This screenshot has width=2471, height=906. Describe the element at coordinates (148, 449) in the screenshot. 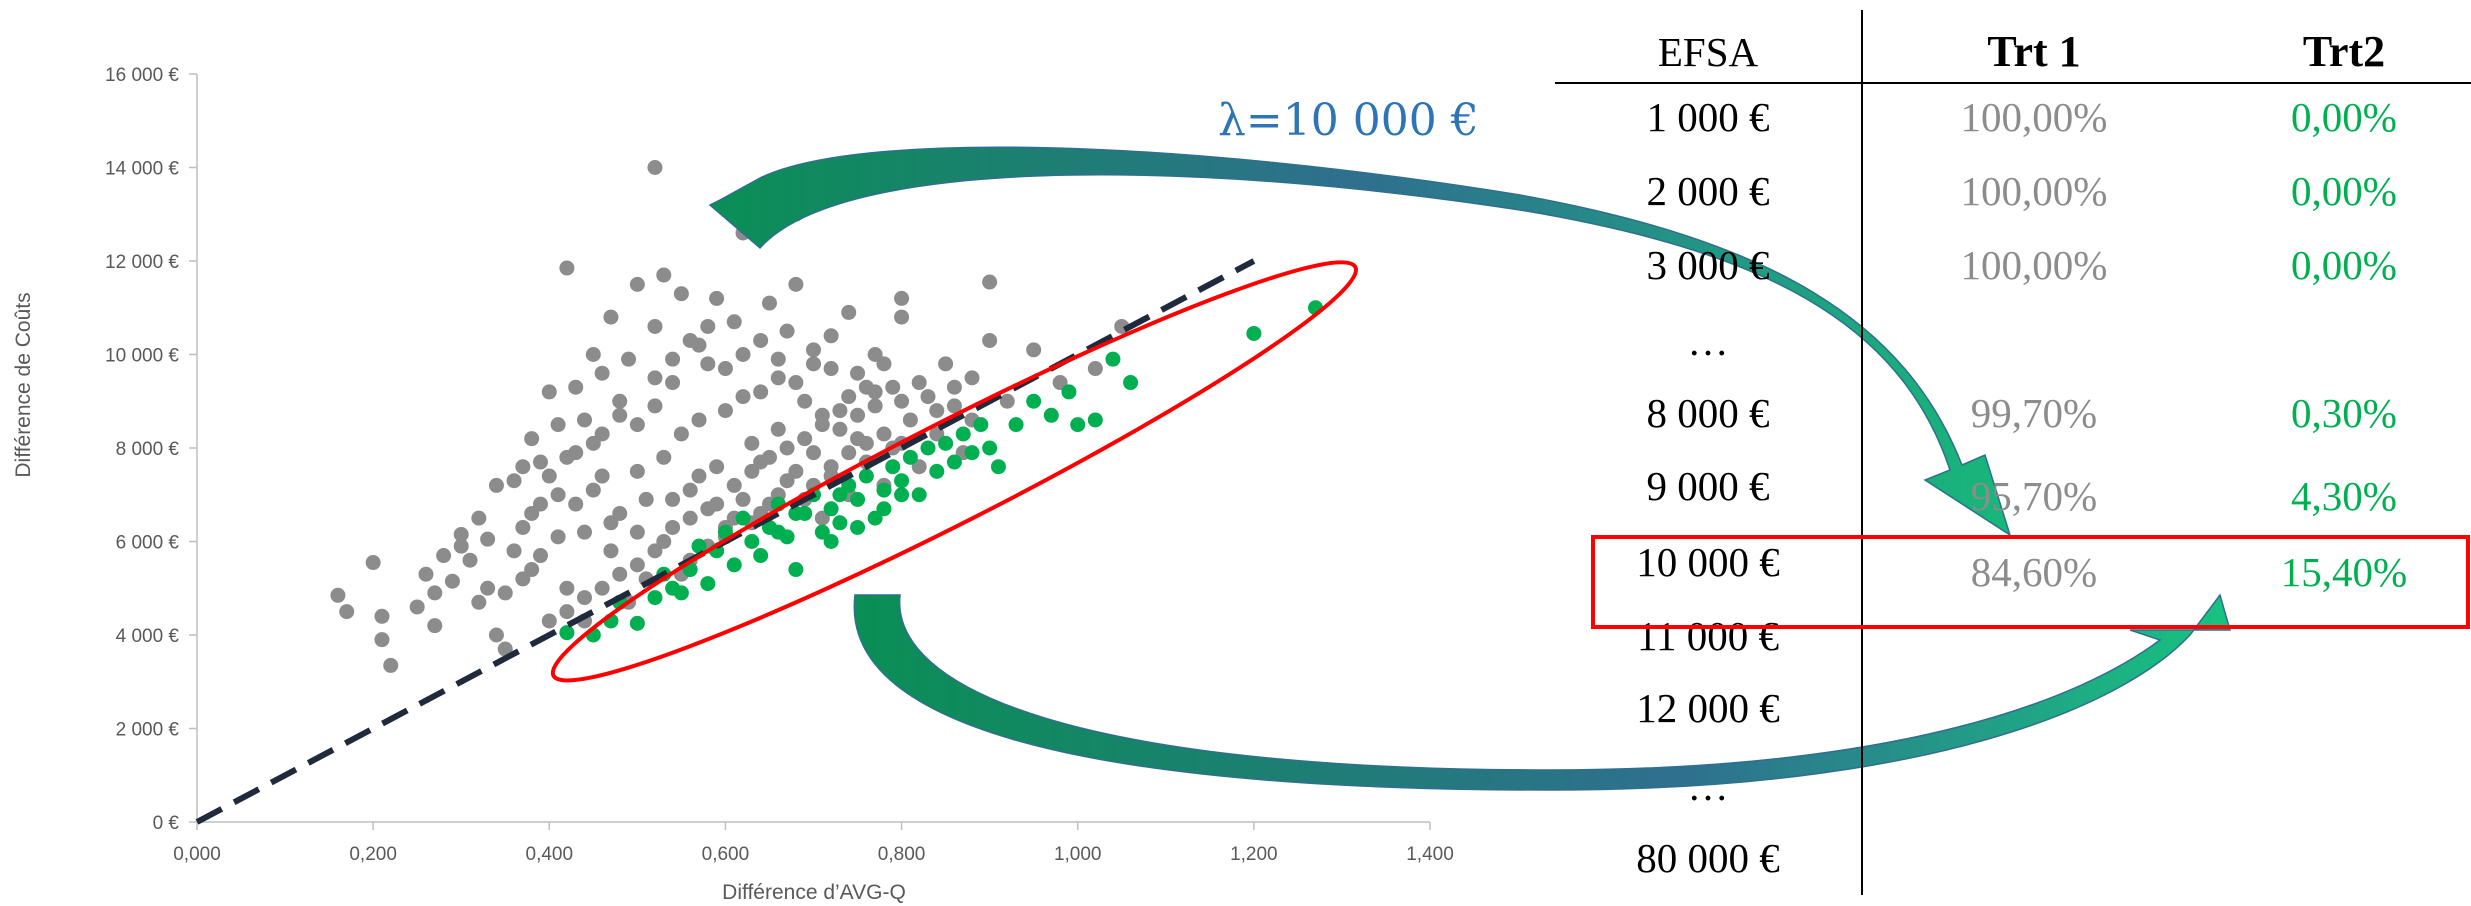

I see `y-tick-label: 8 000 €` at that location.